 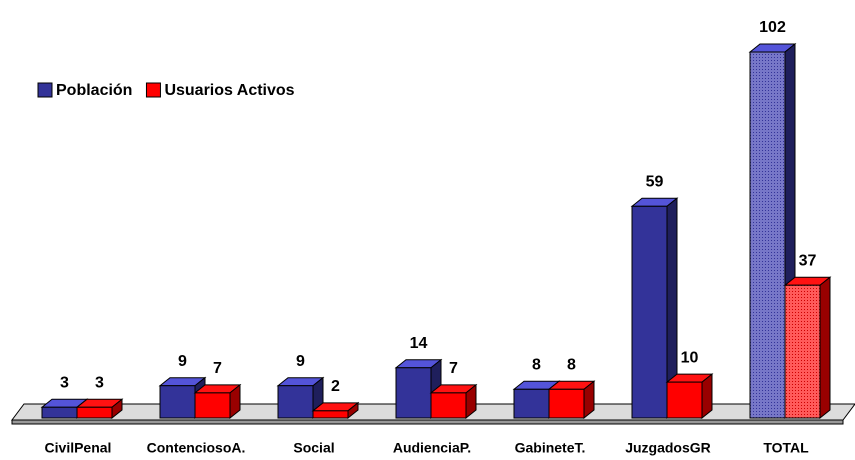 What do you see at coordinates (772, 27) in the screenshot?
I see `data-label: 102` at bounding box center [772, 27].